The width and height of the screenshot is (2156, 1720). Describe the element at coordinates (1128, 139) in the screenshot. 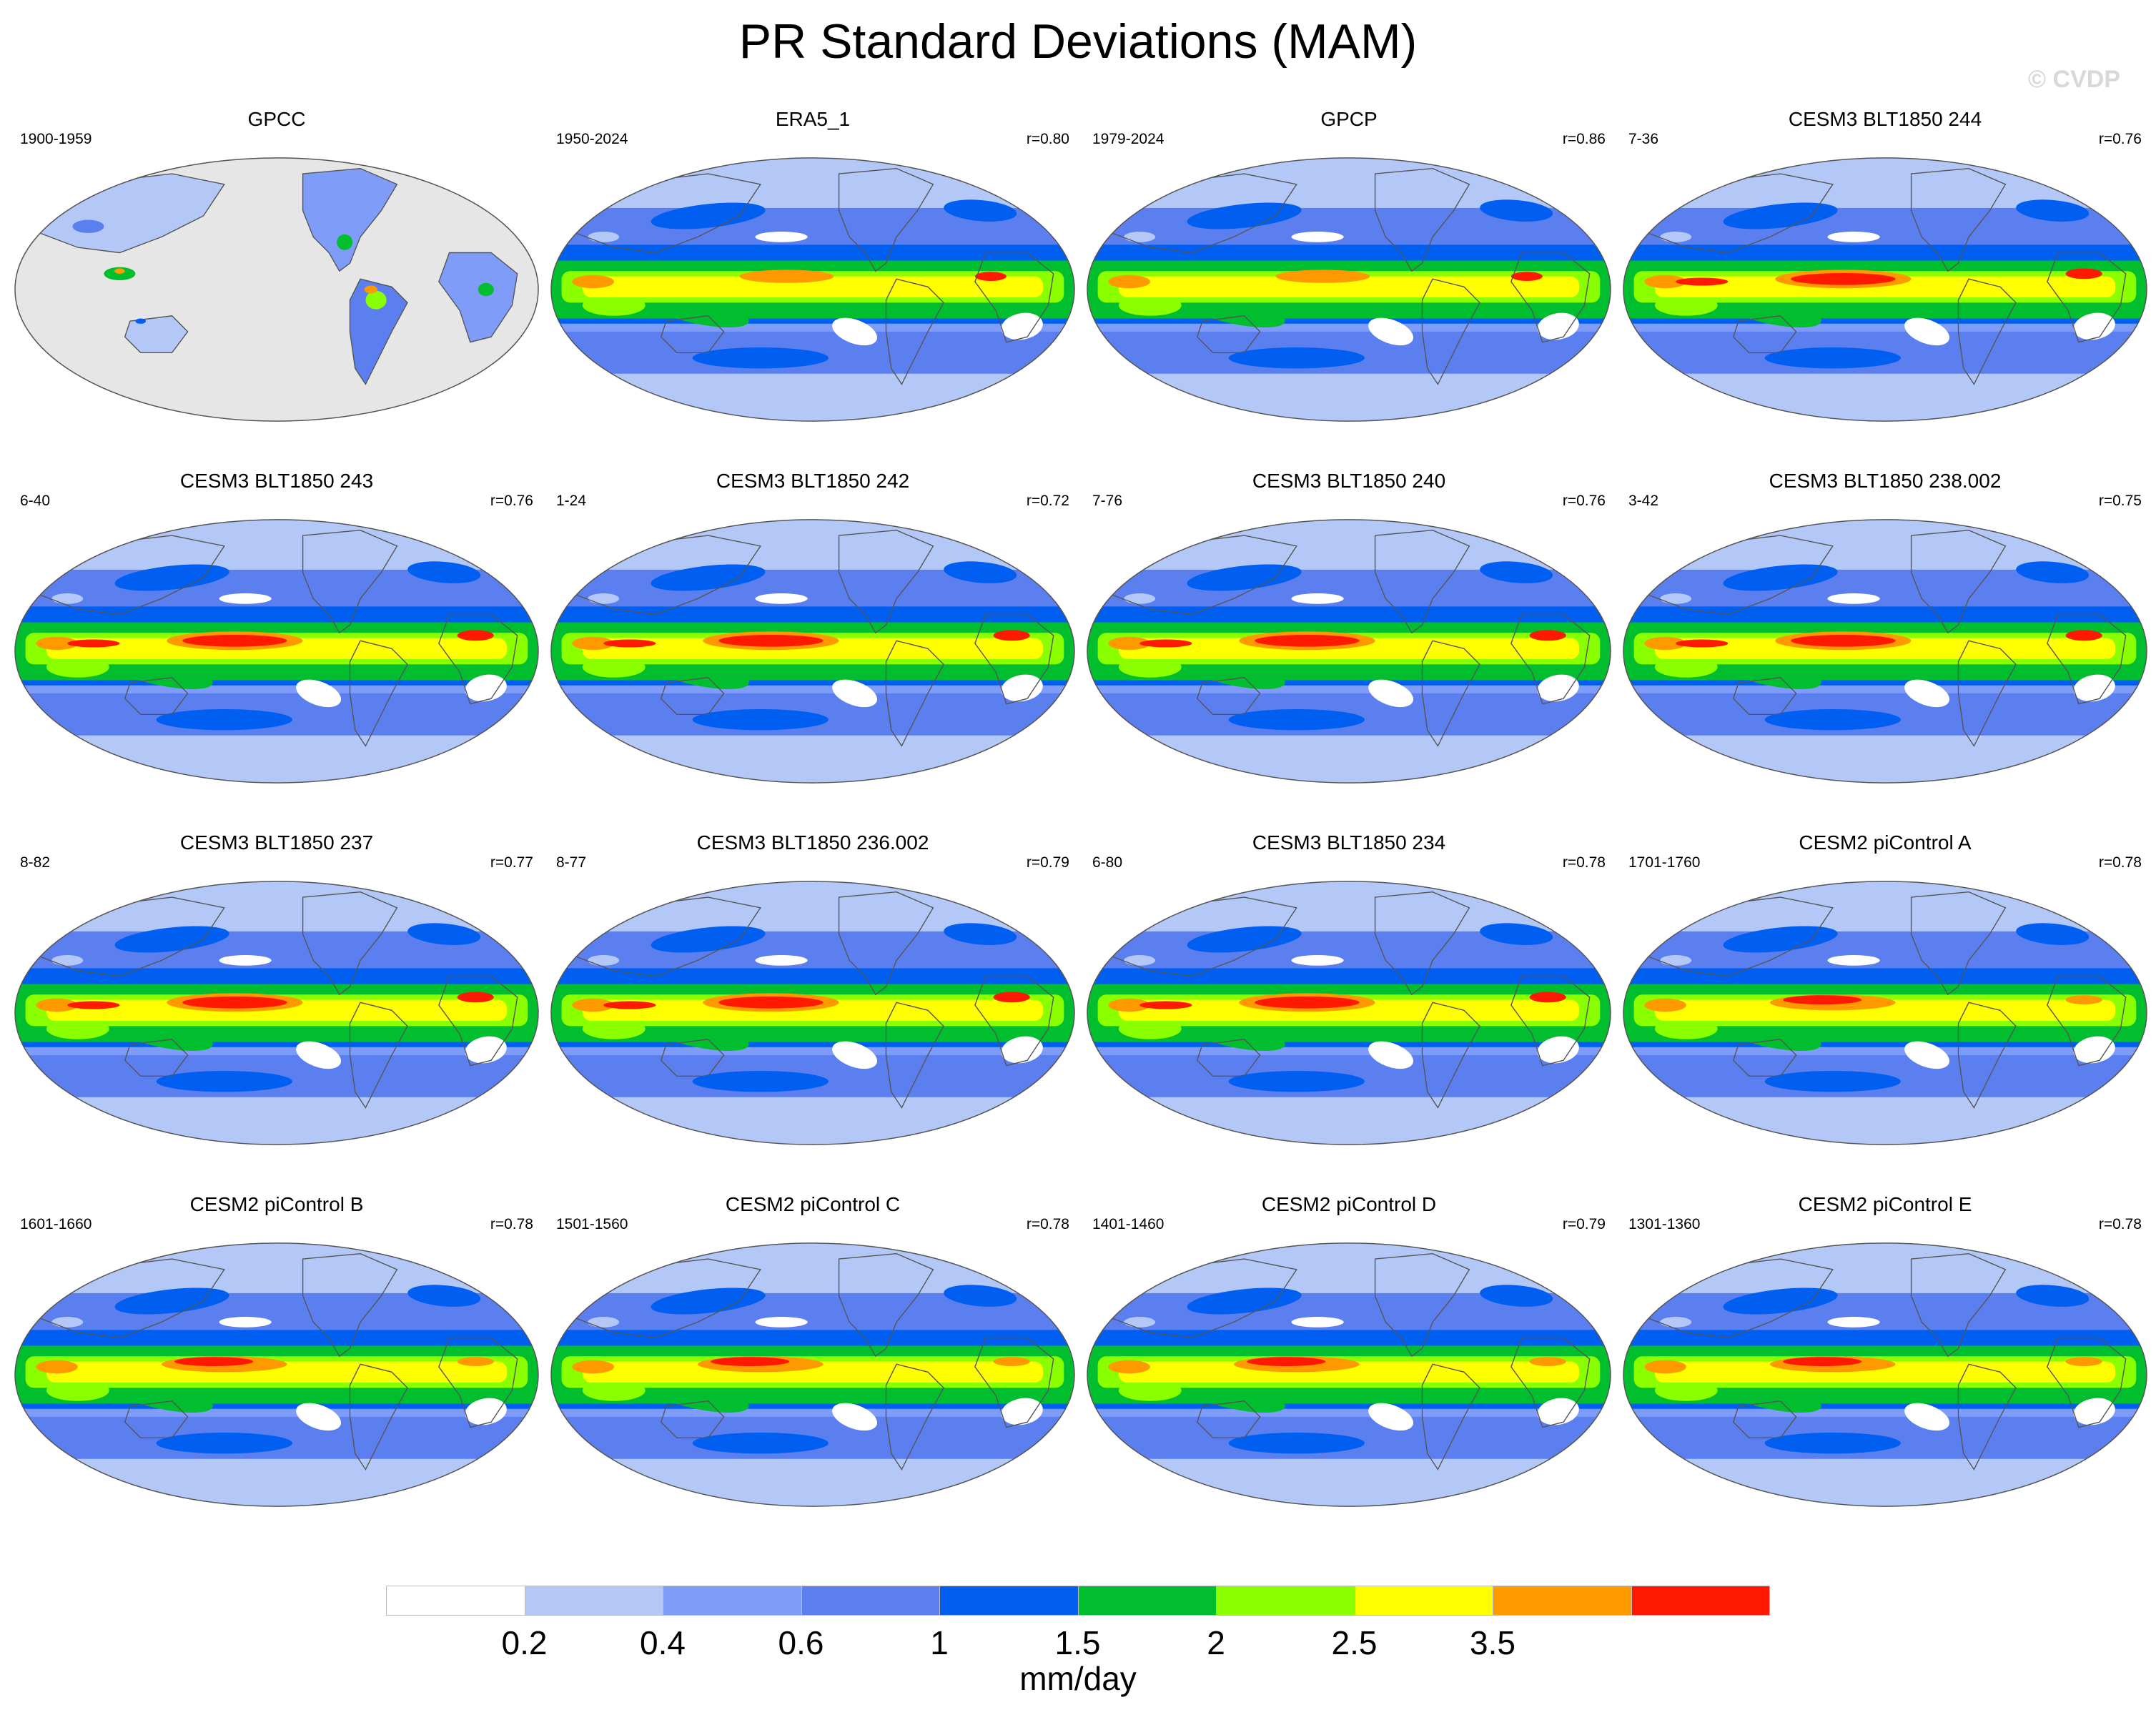

I see `panel-period: 1979-2024` at that location.